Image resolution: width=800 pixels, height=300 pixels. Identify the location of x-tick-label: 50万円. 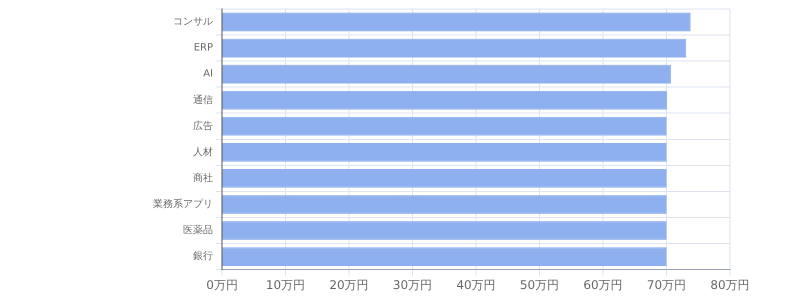
(540, 285).